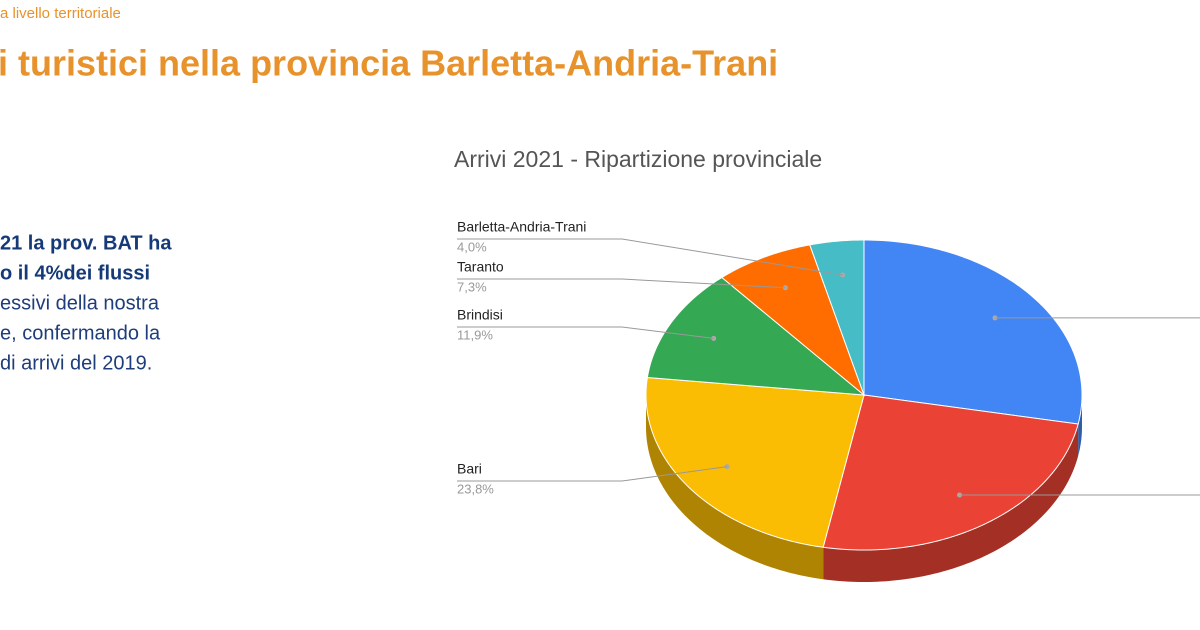 Image resolution: width=1200 pixels, height=630 pixels. Describe the element at coordinates (480, 315) in the screenshot. I see `slice-label: Brindisi` at that location.